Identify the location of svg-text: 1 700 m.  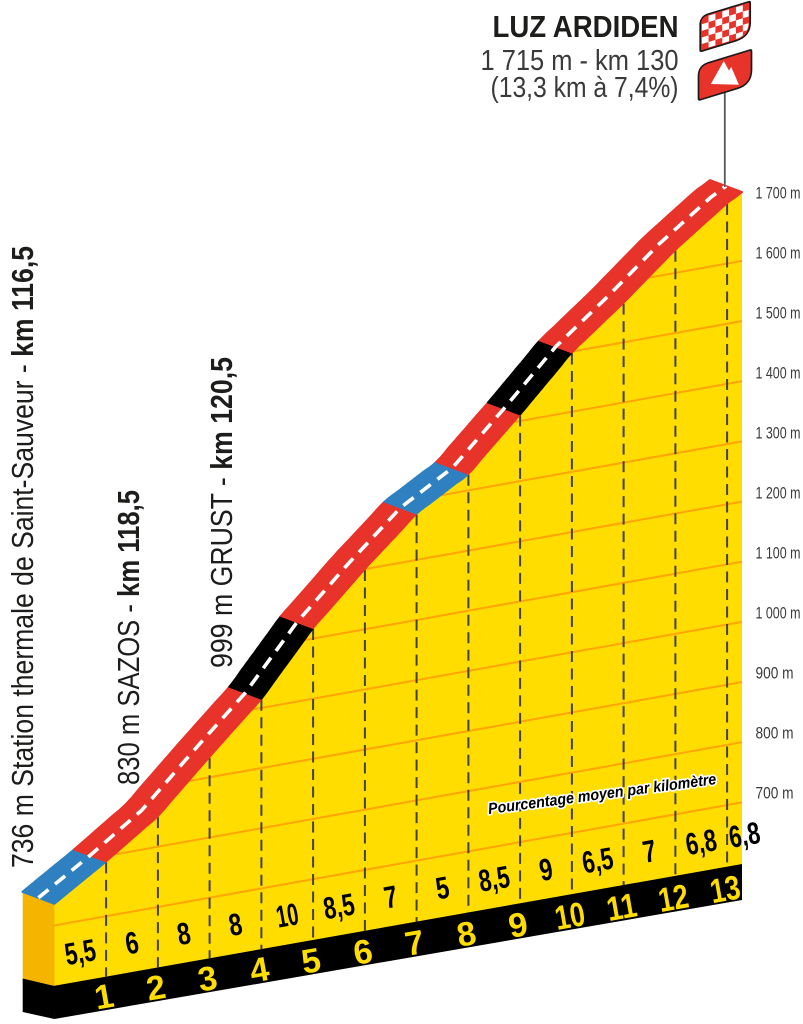
(778, 194).